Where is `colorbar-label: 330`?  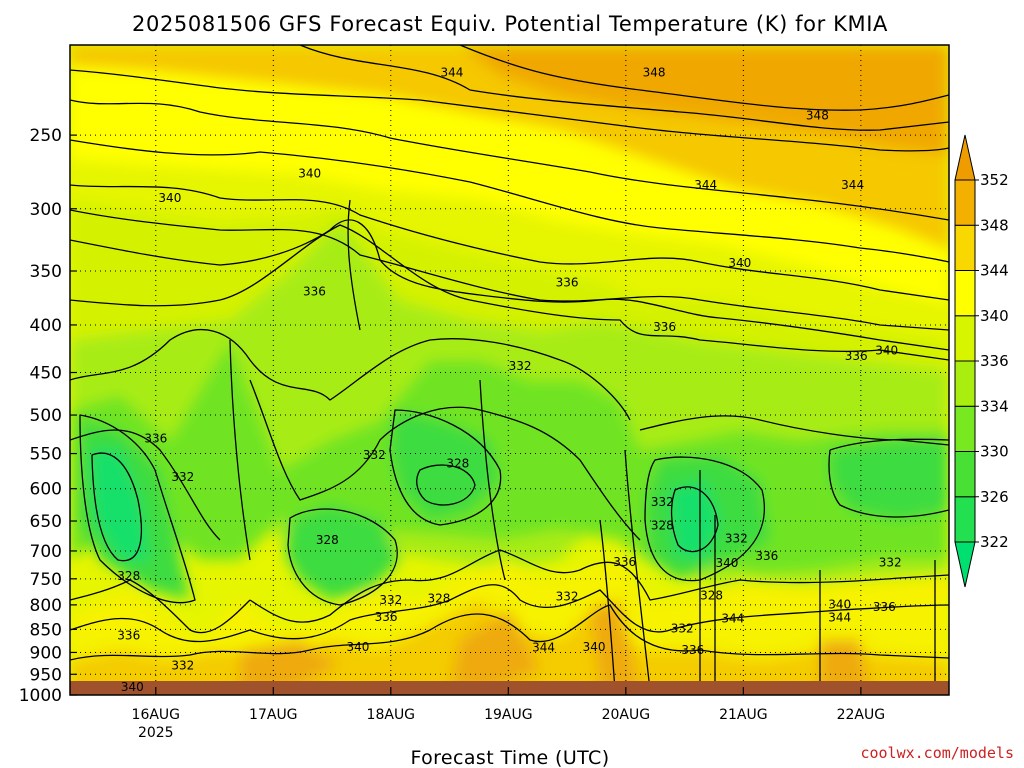 colorbar-label: 330 is located at coordinates (994, 452).